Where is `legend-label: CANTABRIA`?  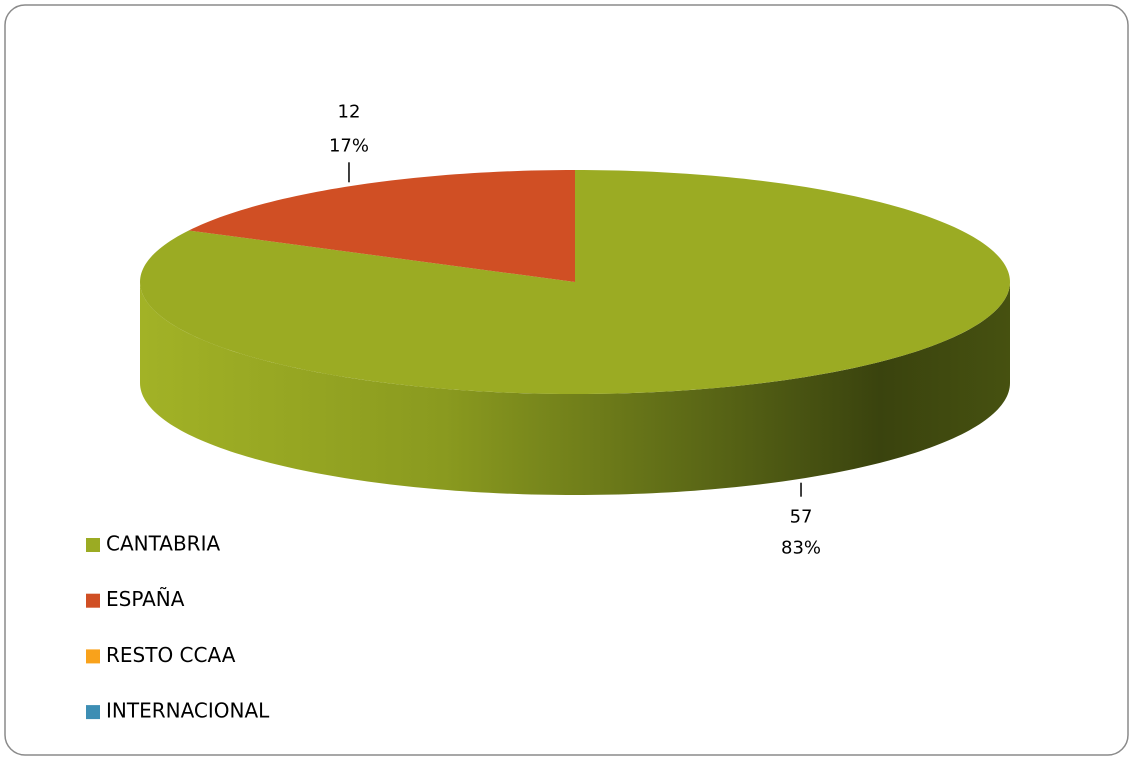
legend-label: CANTABRIA is located at coordinates (163, 544).